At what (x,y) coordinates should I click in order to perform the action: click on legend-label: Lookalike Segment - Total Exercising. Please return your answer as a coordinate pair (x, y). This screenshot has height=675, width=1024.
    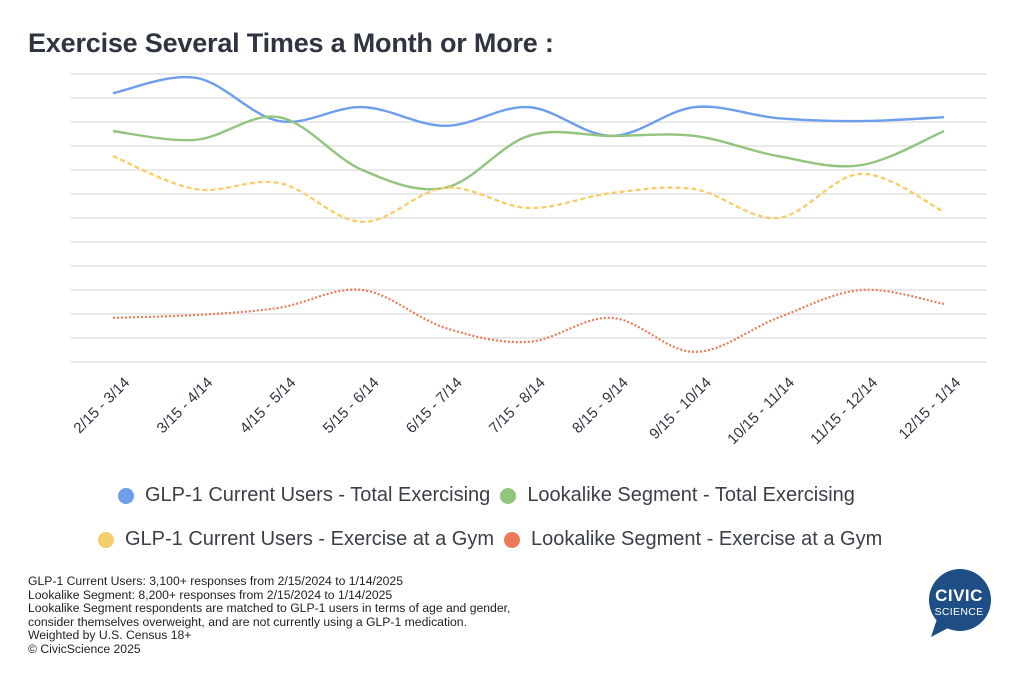
    Looking at the image, I should click on (691, 495).